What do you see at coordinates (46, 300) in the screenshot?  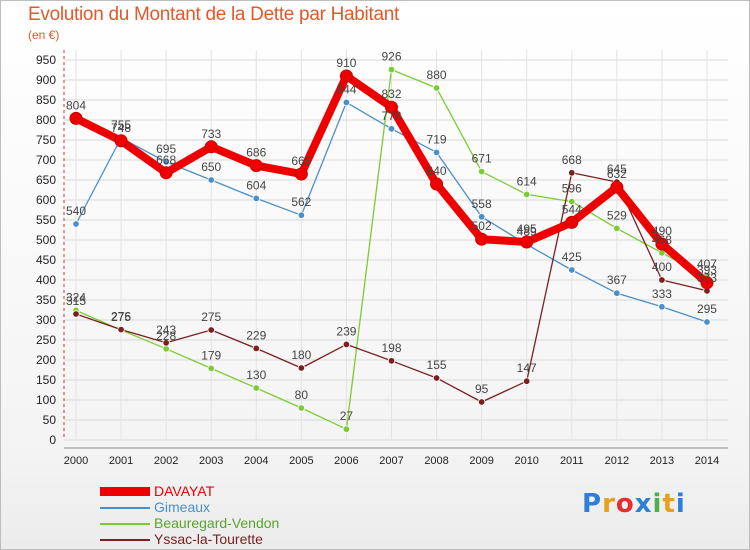 I see `y-tick-label: 350` at bounding box center [46, 300].